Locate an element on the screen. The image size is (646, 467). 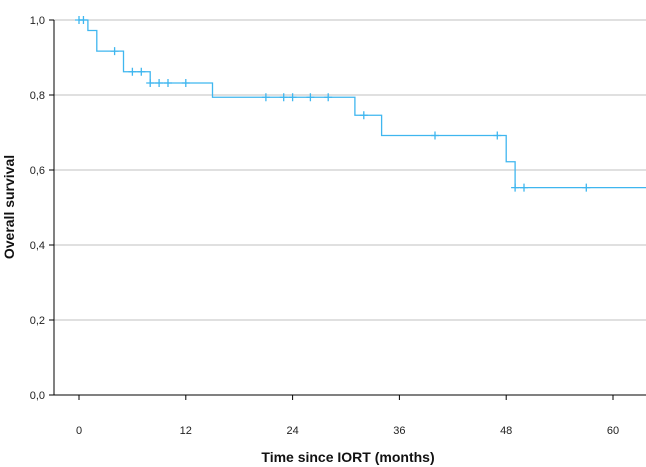
x-tick-label: 60 is located at coordinates (613, 431).